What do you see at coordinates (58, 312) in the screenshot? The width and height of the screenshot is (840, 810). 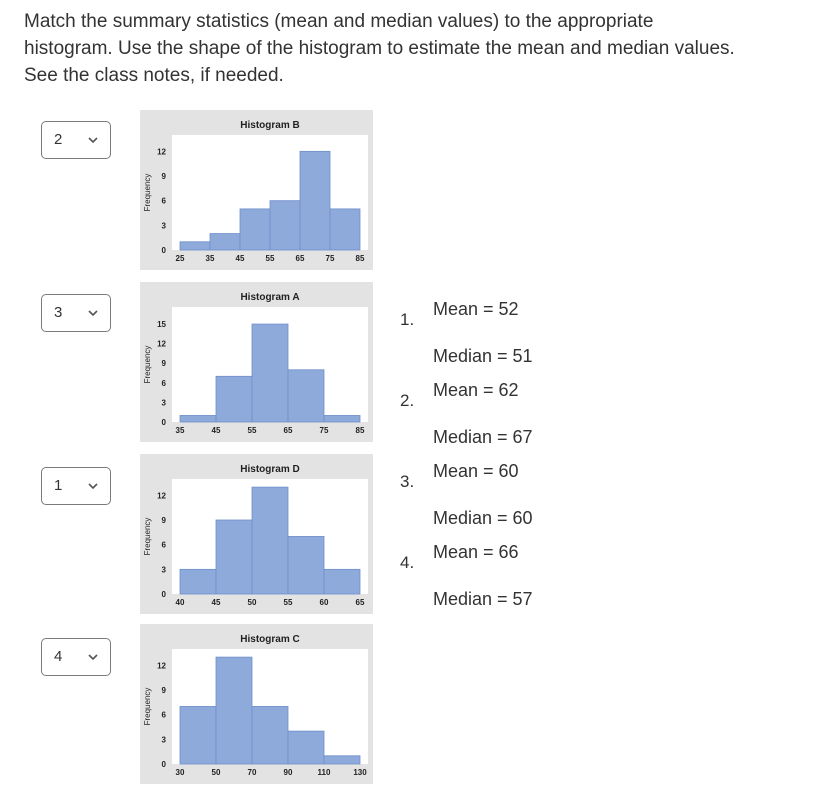 I see `select-value: 3` at bounding box center [58, 312].